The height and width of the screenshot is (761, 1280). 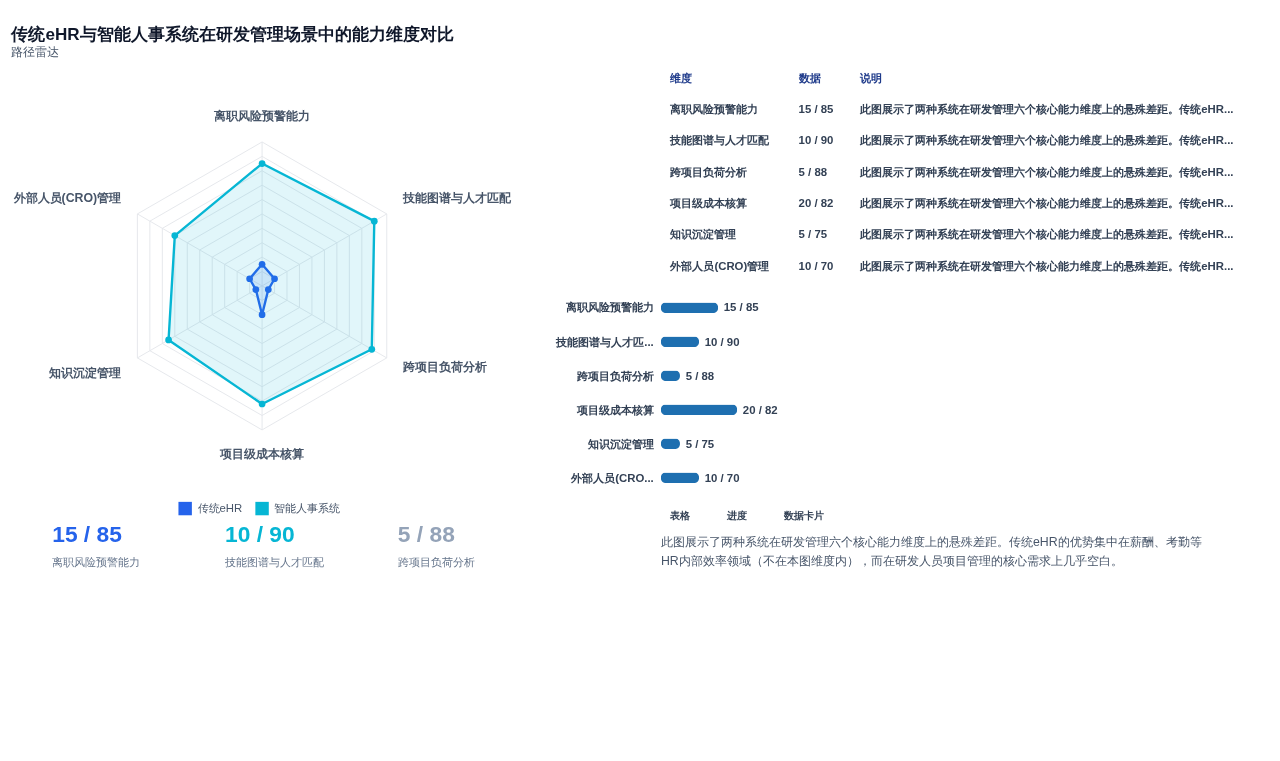 I want to click on spoke-label: 技能图谱与人才匹配, so click(x=456, y=197).